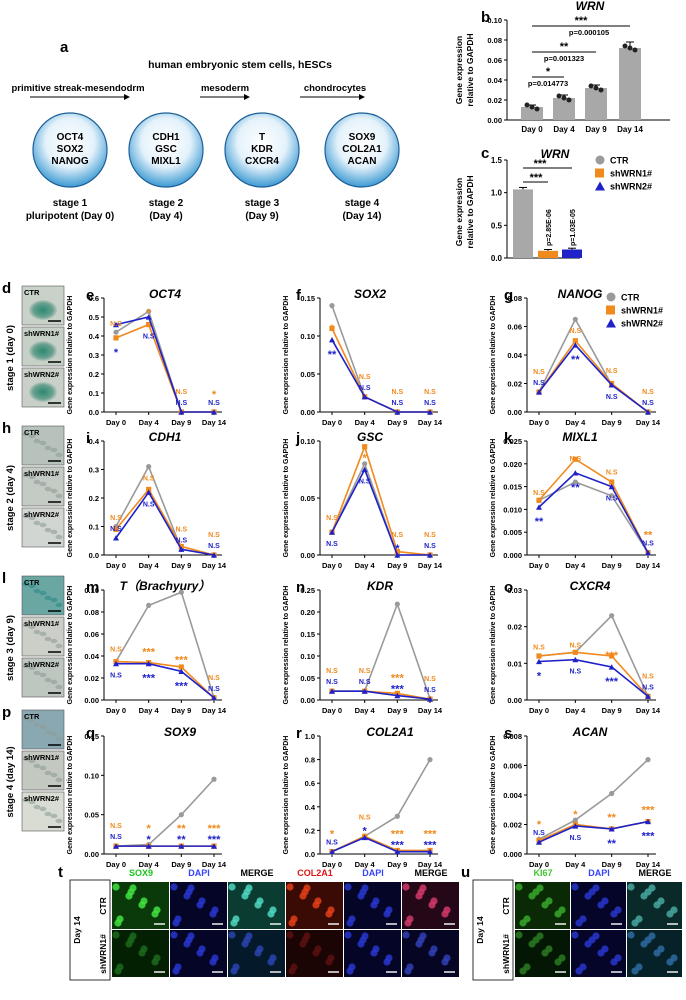 This screenshot has width=686, height=1000. Describe the element at coordinates (103, 905) in the screenshot. I see `row-label: CTR` at that location.